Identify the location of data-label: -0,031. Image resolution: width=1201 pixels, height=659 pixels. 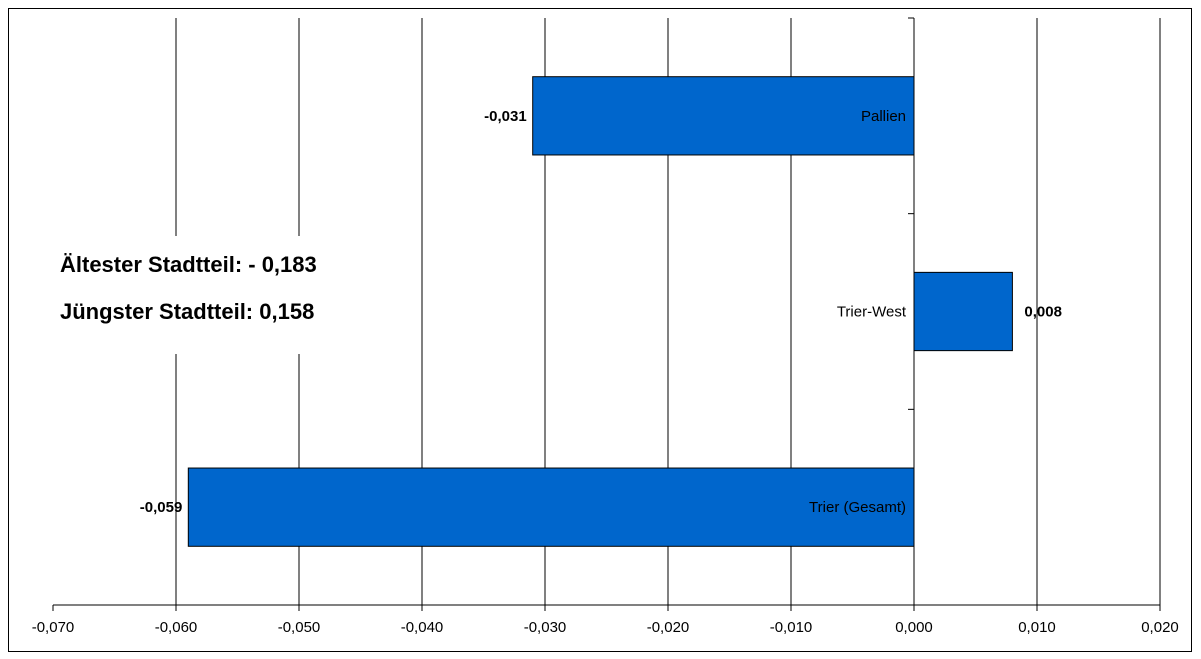
(505, 116).